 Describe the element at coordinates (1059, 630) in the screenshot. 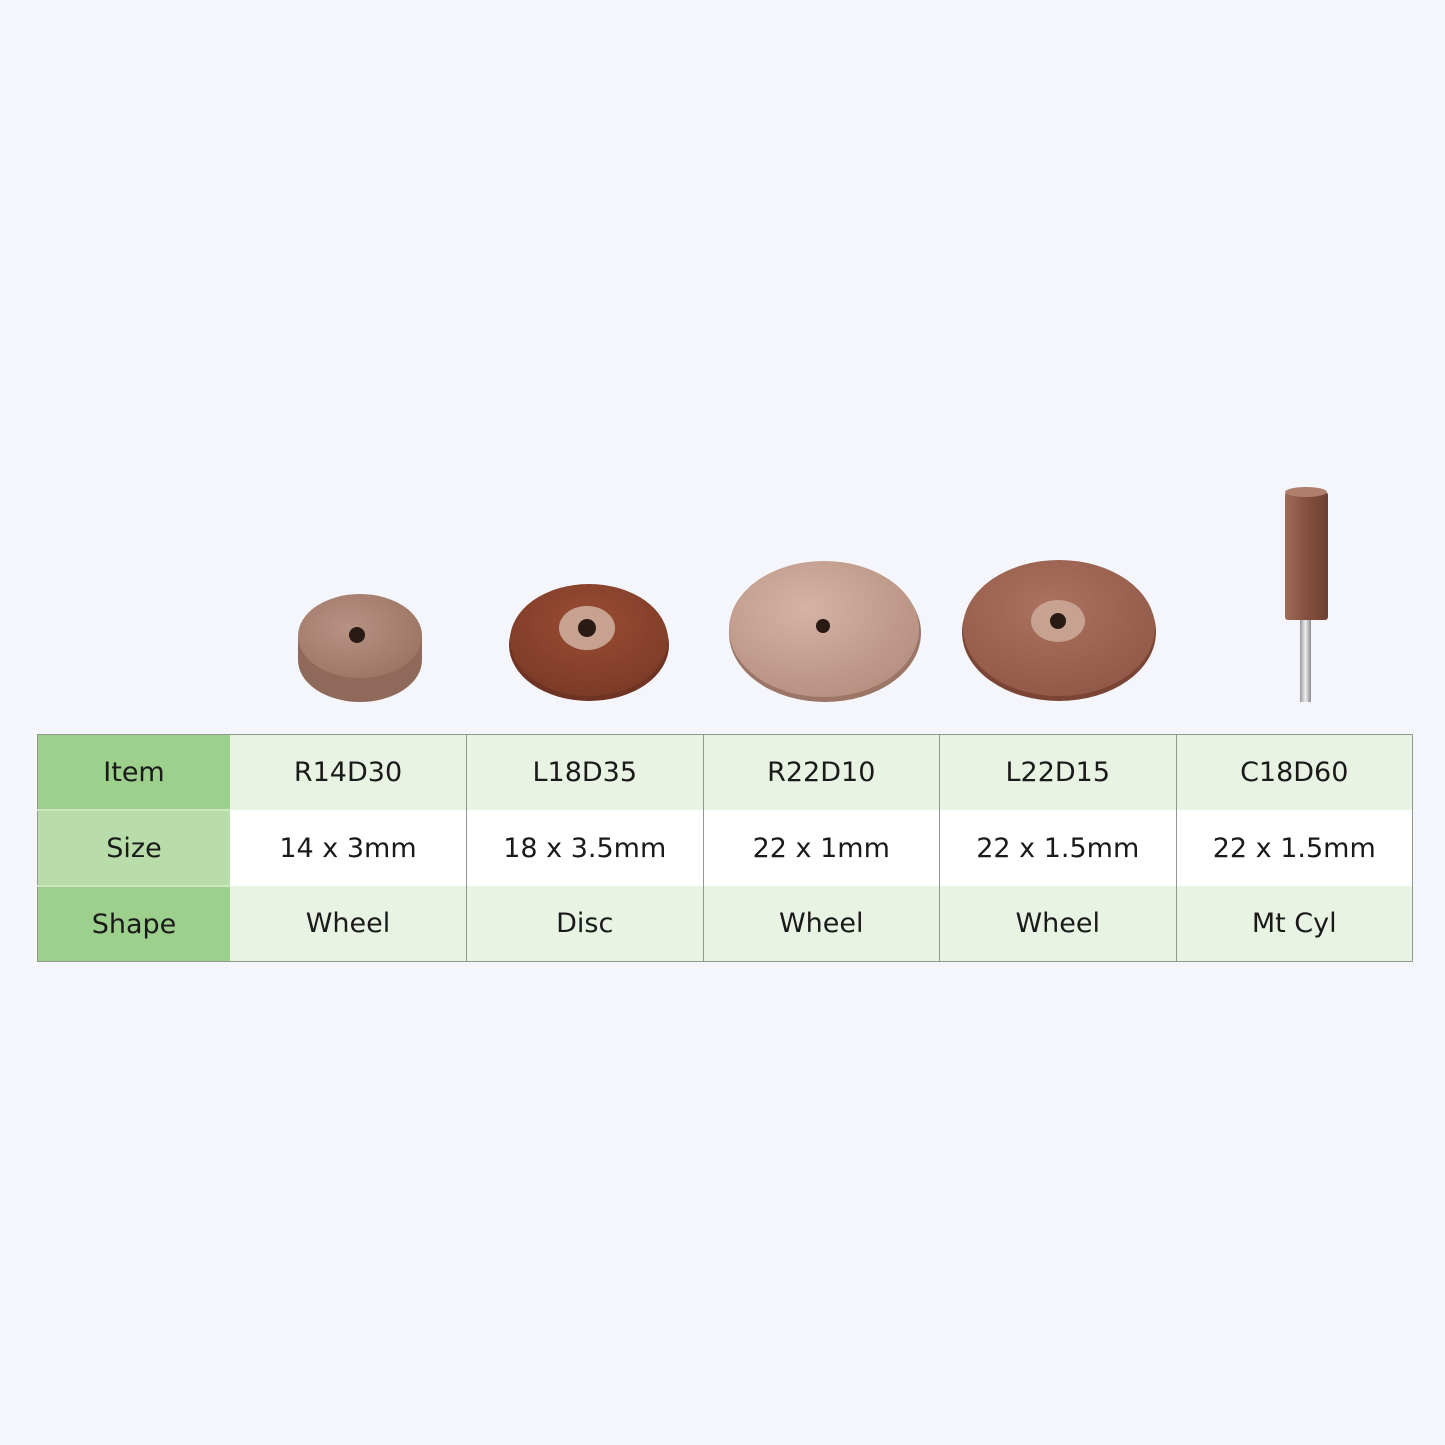

I see `product-image-l22d15` at that location.